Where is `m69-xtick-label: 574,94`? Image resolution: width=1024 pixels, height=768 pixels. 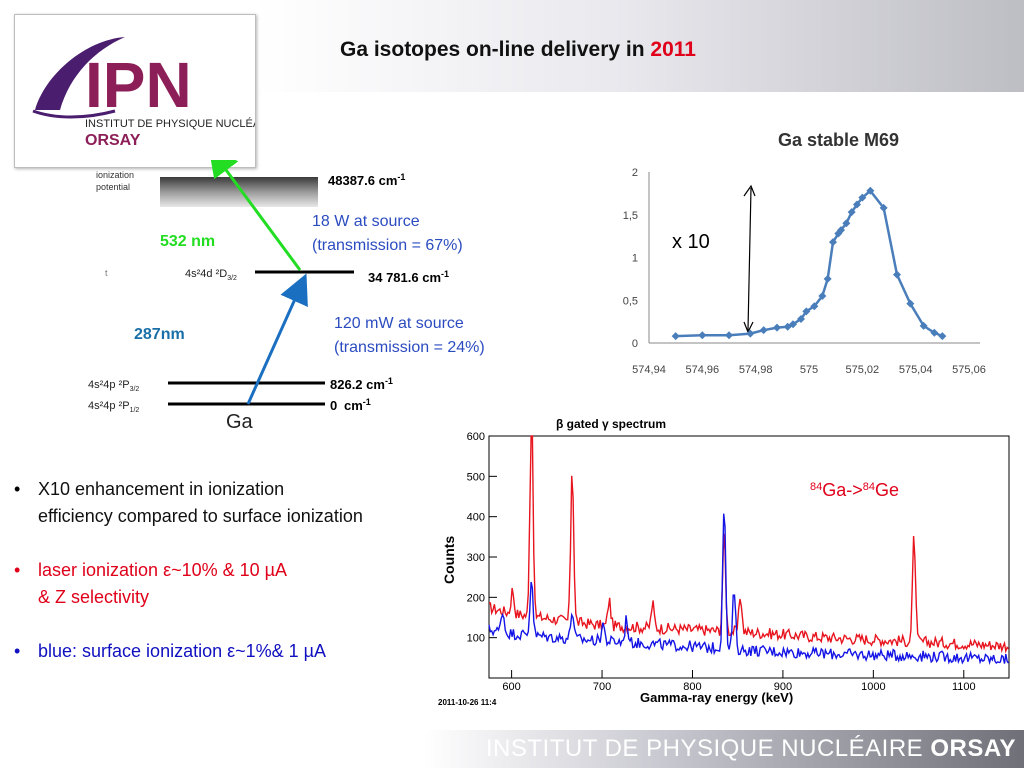 m69-xtick-label: 574,94 is located at coordinates (649, 370).